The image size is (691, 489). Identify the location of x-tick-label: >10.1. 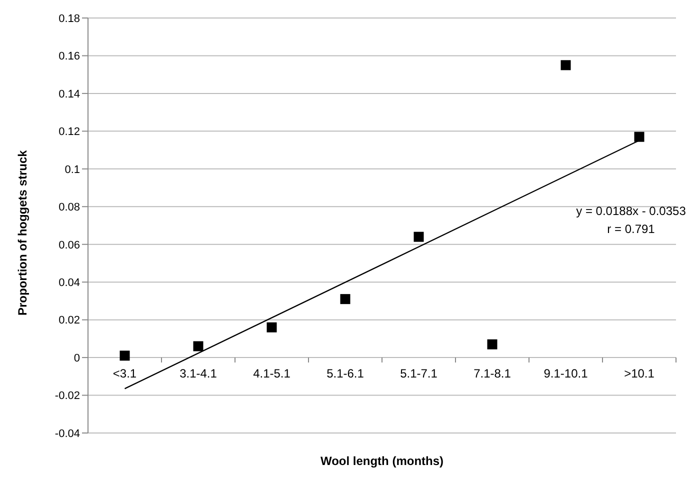
(639, 373).